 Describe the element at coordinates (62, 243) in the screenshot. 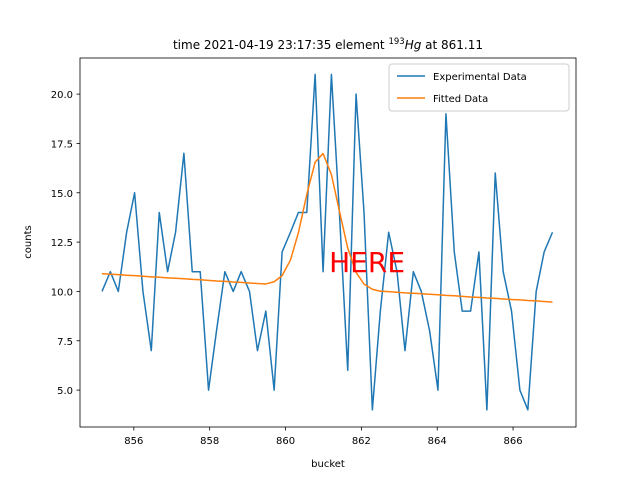

I see `y-tick-label: 12.5` at that location.